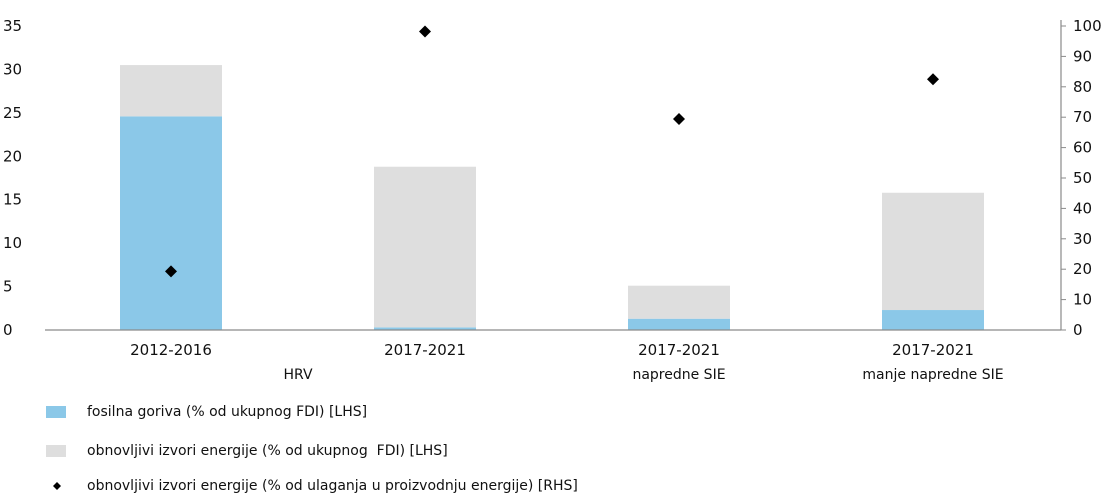 This screenshot has height=499, width=1109. What do you see at coordinates (1087, 26) in the screenshot?
I see `right-y-tick-label: 100` at bounding box center [1087, 26].